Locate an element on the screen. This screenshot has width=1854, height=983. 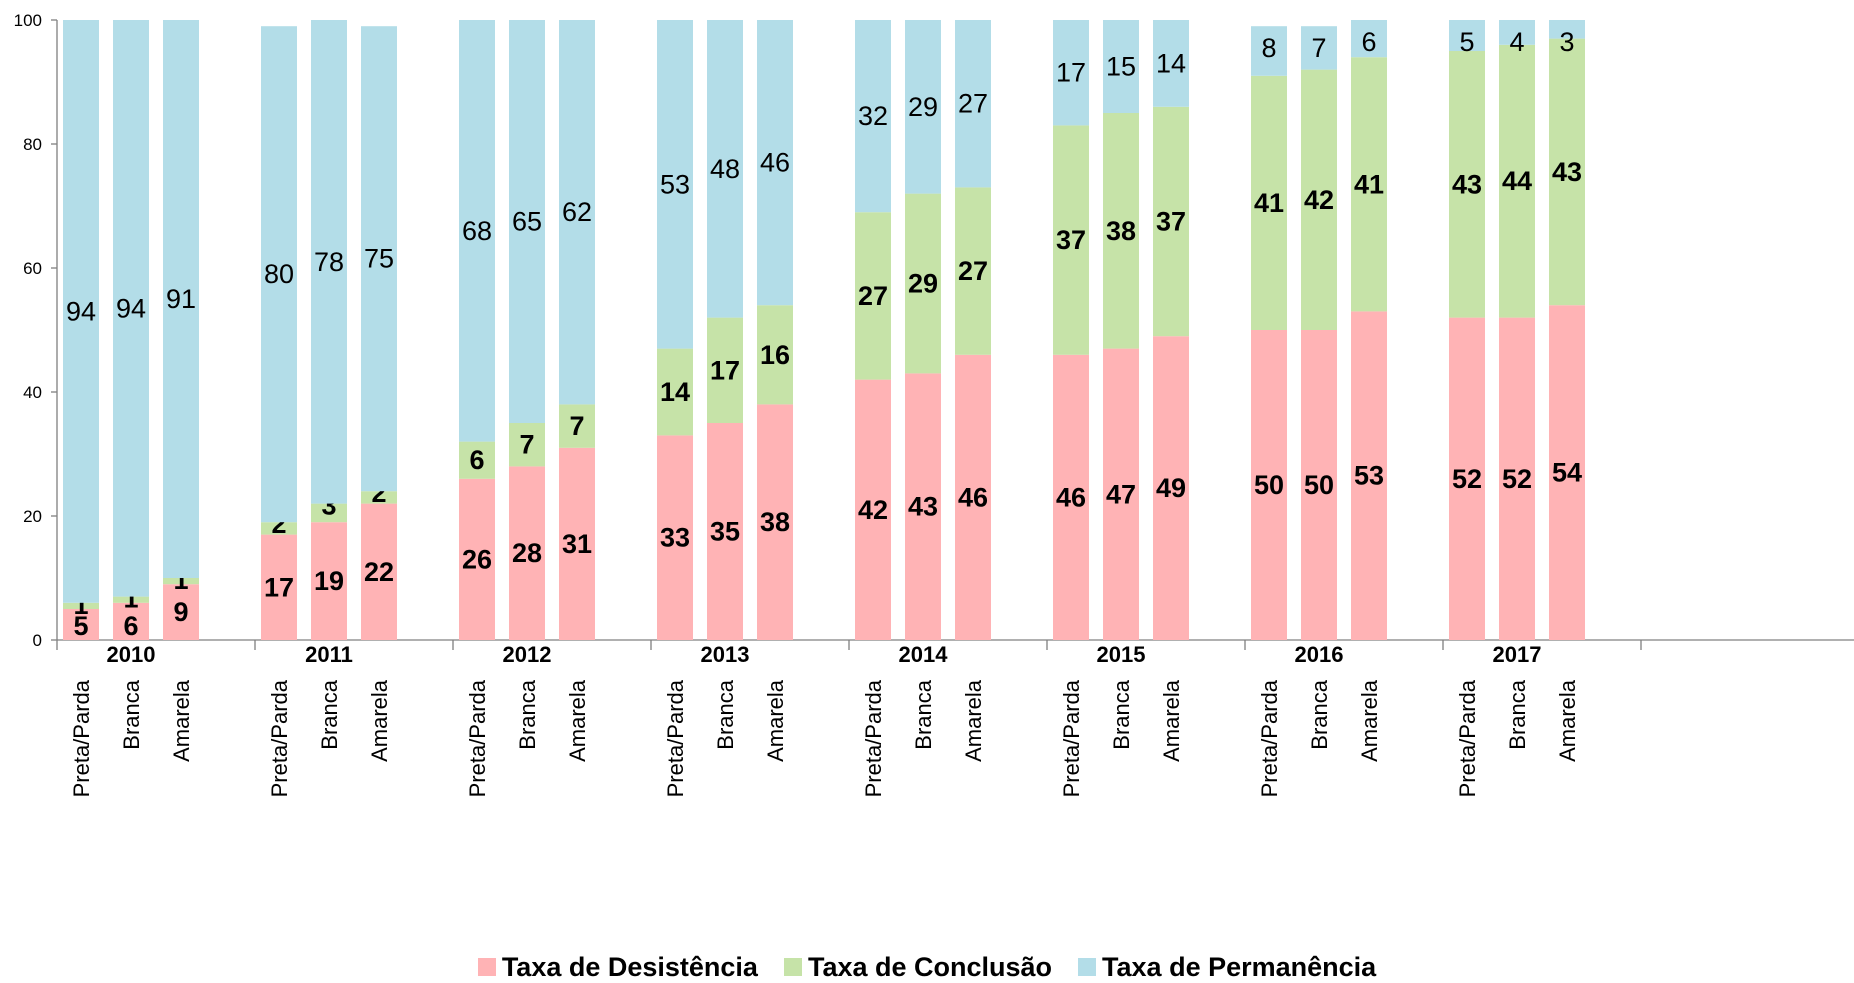
data-label-2017-Branca-Taxa de Conclusão: 44 is located at coordinates (1517, 181).